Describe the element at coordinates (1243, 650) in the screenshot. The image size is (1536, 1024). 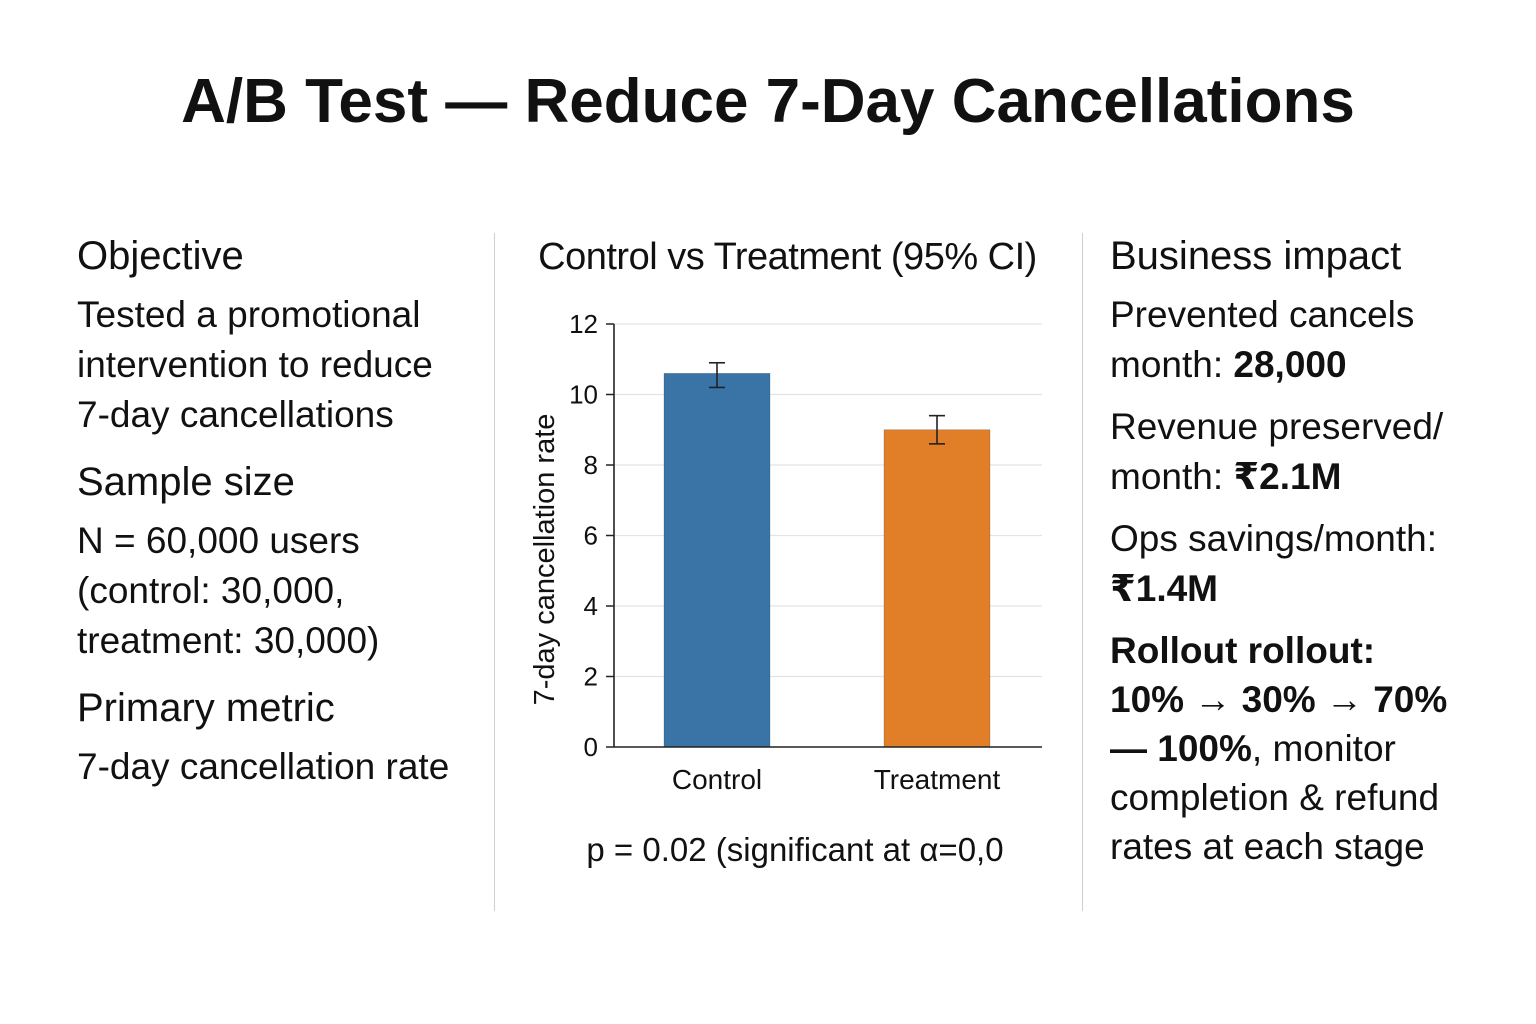
I see `rollout-title: Rollout rollout:` at that location.